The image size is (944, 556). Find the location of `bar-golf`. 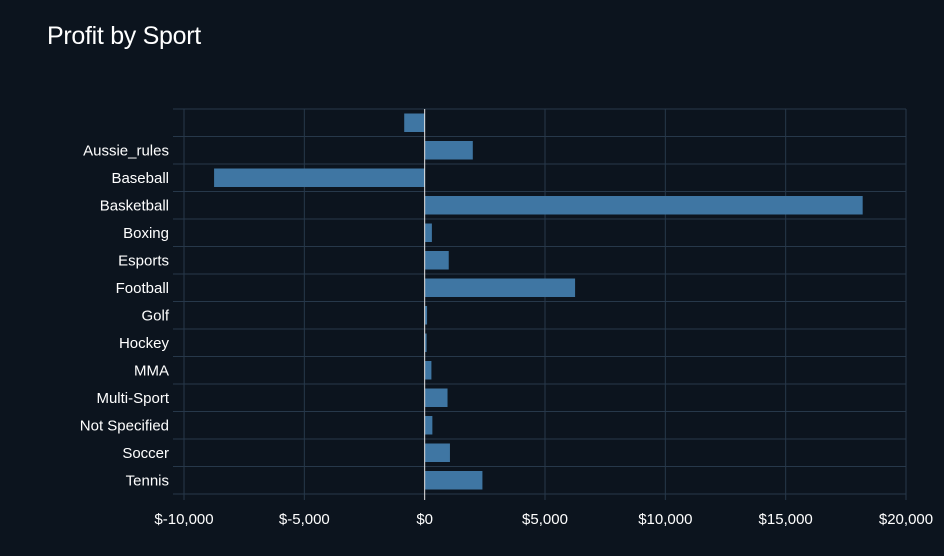

bar-golf is located at coordinates (426, 315).